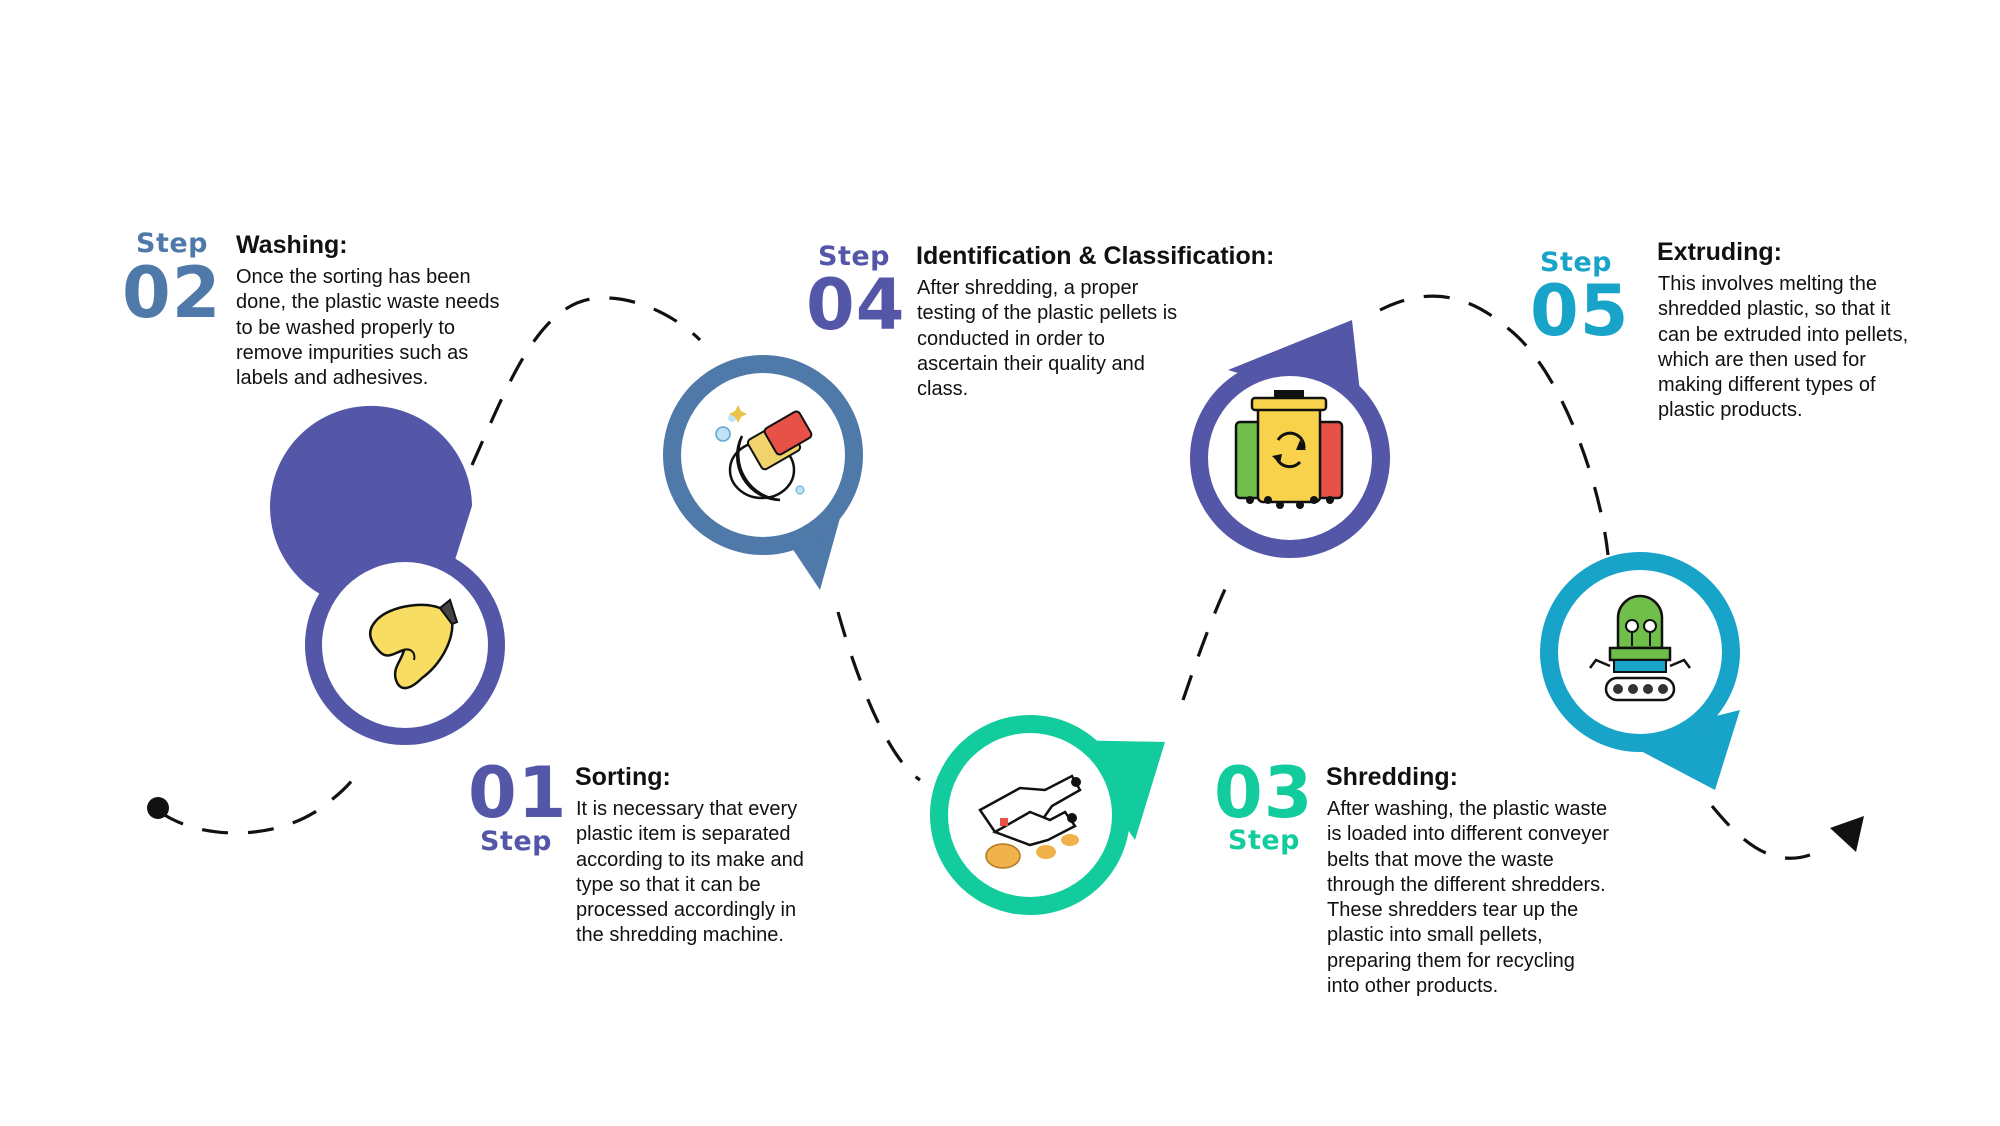 Image resolution: width=2000 pixels, height=1126 pixels. I want to click on step-02-title: Washing:, so click(292, 245).